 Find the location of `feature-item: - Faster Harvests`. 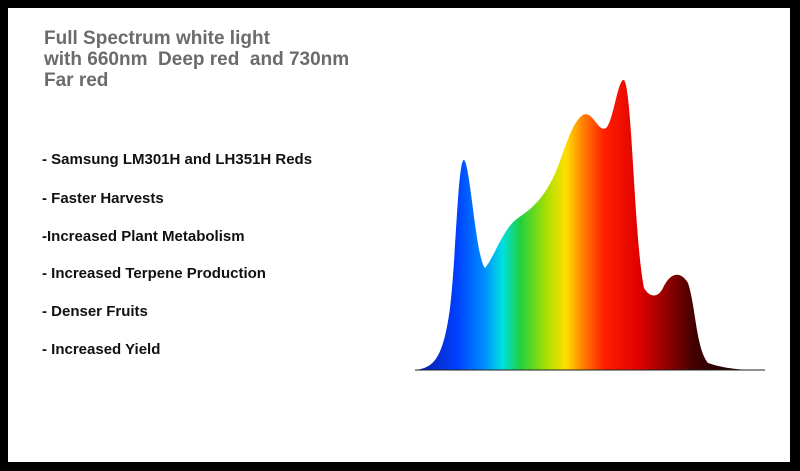

feature-item: - Faster Harvests is located at coordinates (103, 198).